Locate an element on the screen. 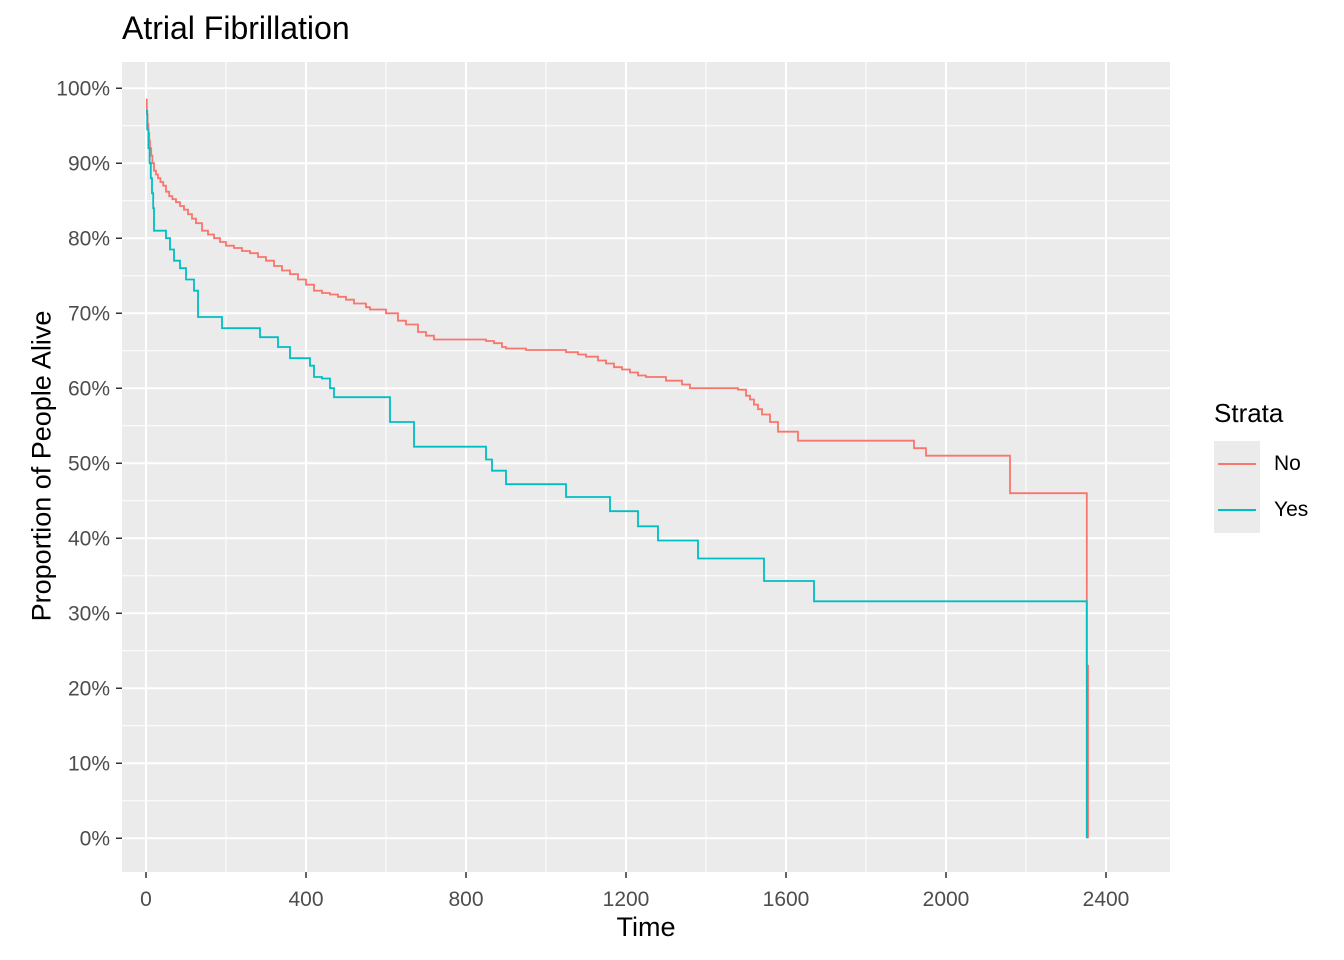 The width and height of the screenshot is (1344, 960). y-axis-label: Proportion of People Alive is located at coordinates (41, 466).